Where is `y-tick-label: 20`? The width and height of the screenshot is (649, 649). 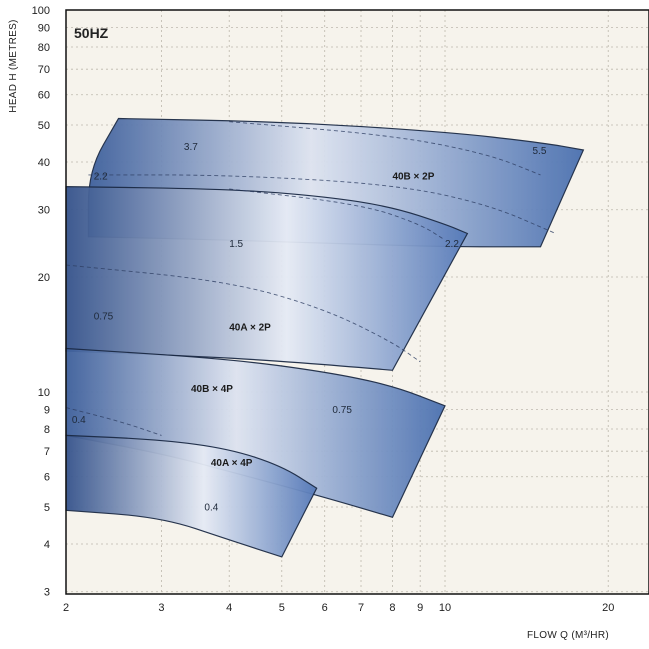 y-tick-label: 20 is located at coordinates (44, 278).